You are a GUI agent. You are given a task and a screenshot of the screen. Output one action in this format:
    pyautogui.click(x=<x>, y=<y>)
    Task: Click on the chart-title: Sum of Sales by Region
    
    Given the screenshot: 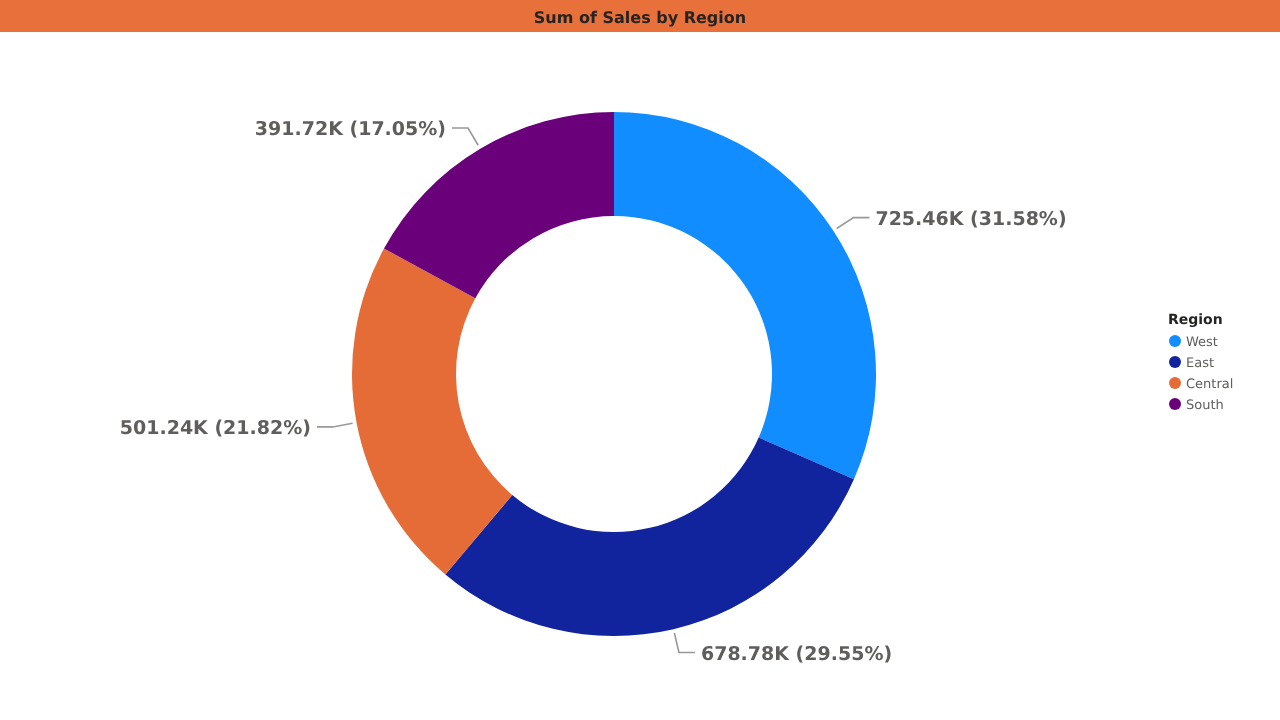 What is the action you would take?
    pyautogui.click(x=640, y=18)
    